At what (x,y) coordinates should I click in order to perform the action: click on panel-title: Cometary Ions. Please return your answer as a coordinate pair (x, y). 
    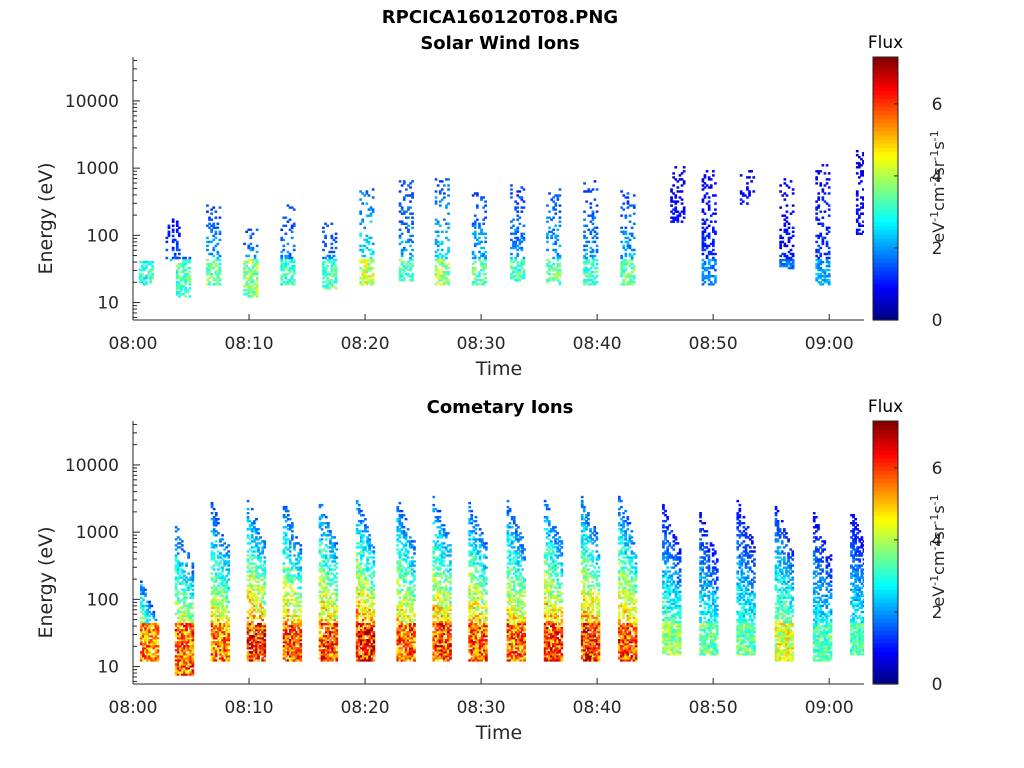
    Looking at the image, I should click on (500, 407).